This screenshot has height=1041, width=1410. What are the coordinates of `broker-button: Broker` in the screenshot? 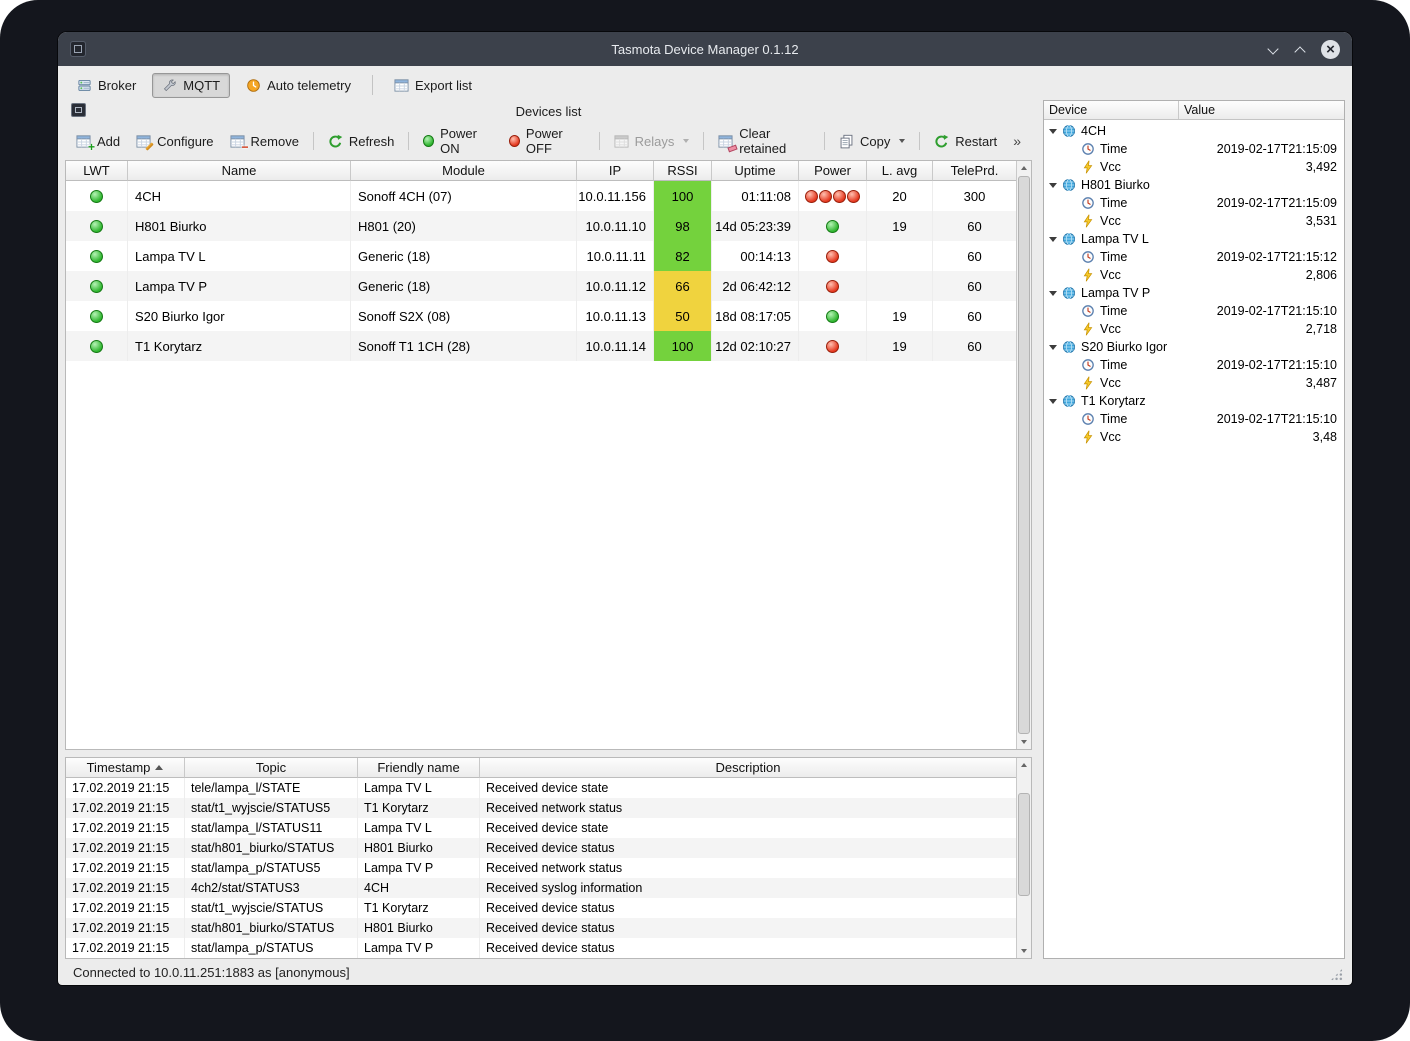 It's located at (106, 85).